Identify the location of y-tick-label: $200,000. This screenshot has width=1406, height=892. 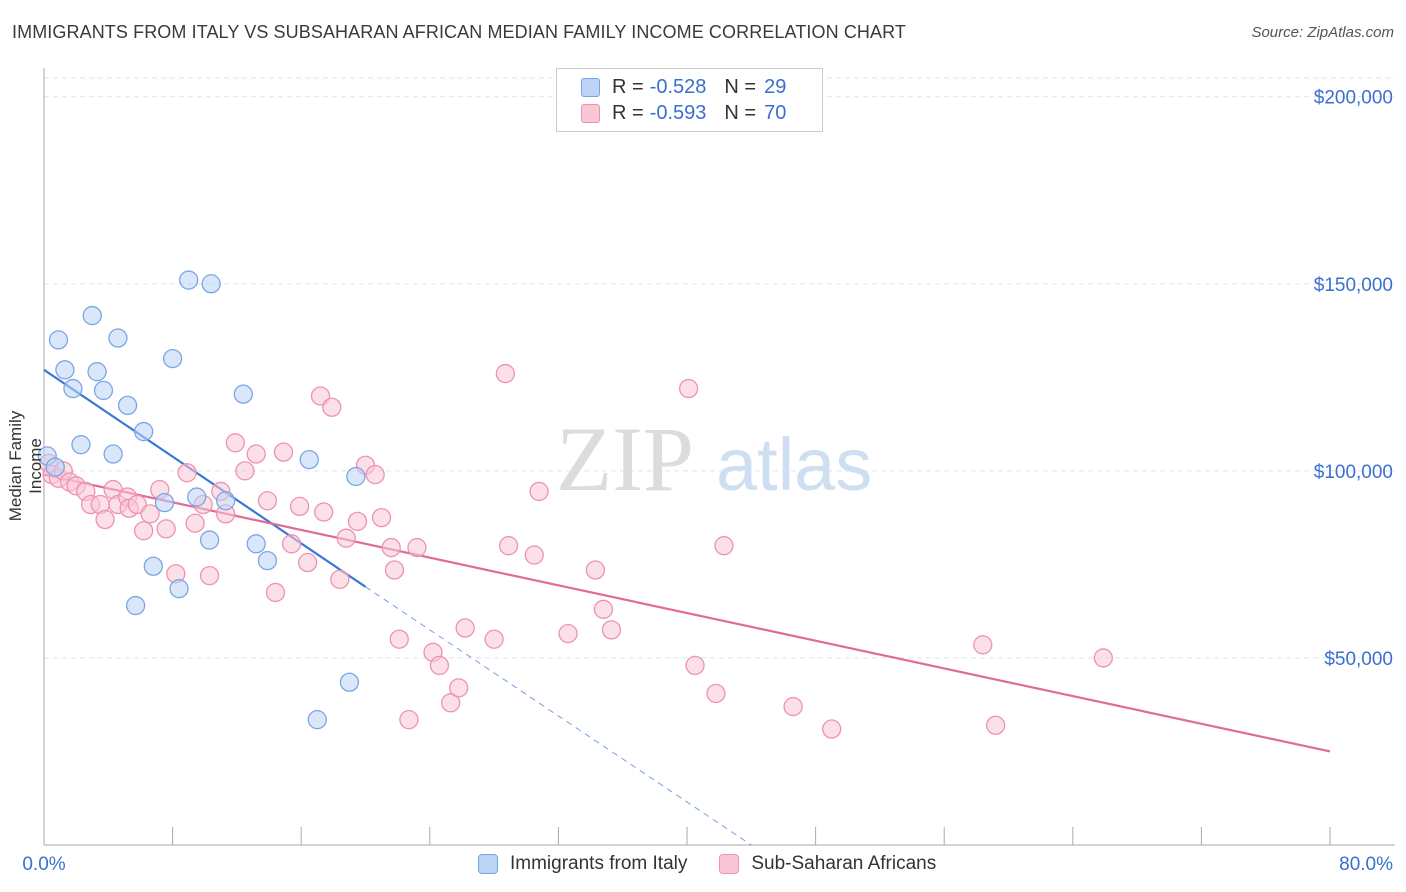
(1353, 98).